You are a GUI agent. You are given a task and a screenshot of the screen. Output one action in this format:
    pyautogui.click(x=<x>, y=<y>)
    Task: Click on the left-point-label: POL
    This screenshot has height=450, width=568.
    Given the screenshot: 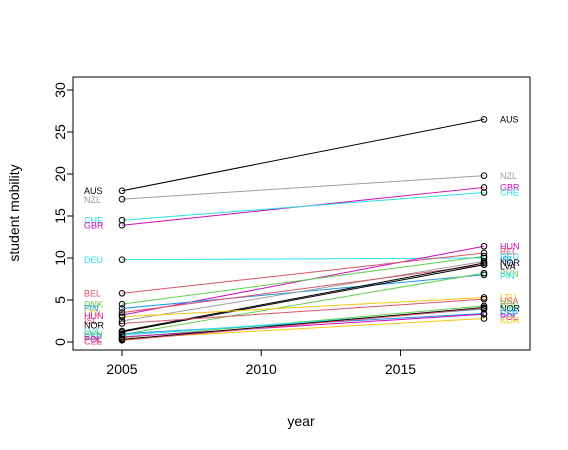 What is the action you would take?
    pyautogui.click(x=93, y=340)
    